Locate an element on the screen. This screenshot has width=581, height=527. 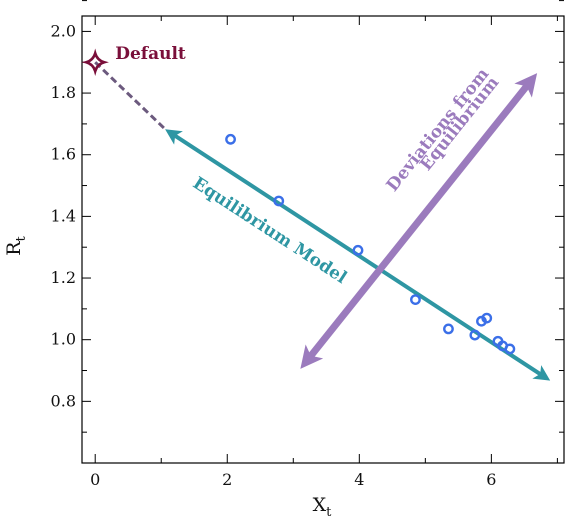
y-tick-label: 2.0 is located at coordinates (63, 30).